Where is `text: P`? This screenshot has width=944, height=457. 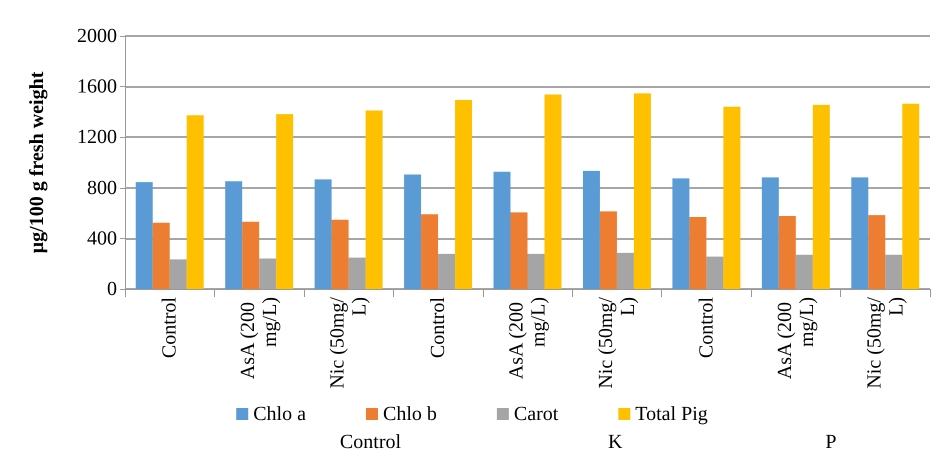
text: P is located at coordinates (830, 442).